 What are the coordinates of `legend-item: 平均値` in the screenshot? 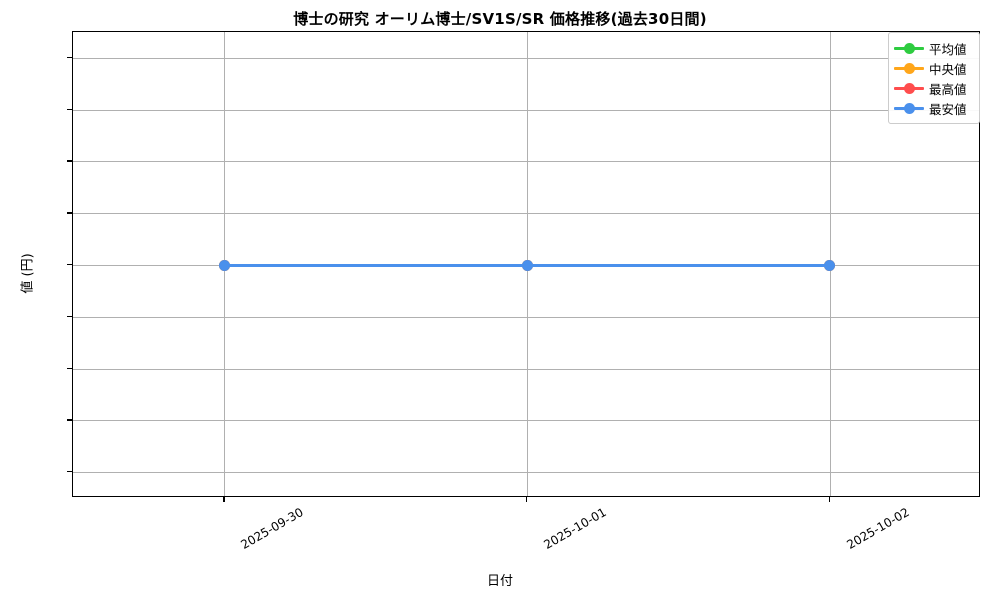 It's located at (933, 48).